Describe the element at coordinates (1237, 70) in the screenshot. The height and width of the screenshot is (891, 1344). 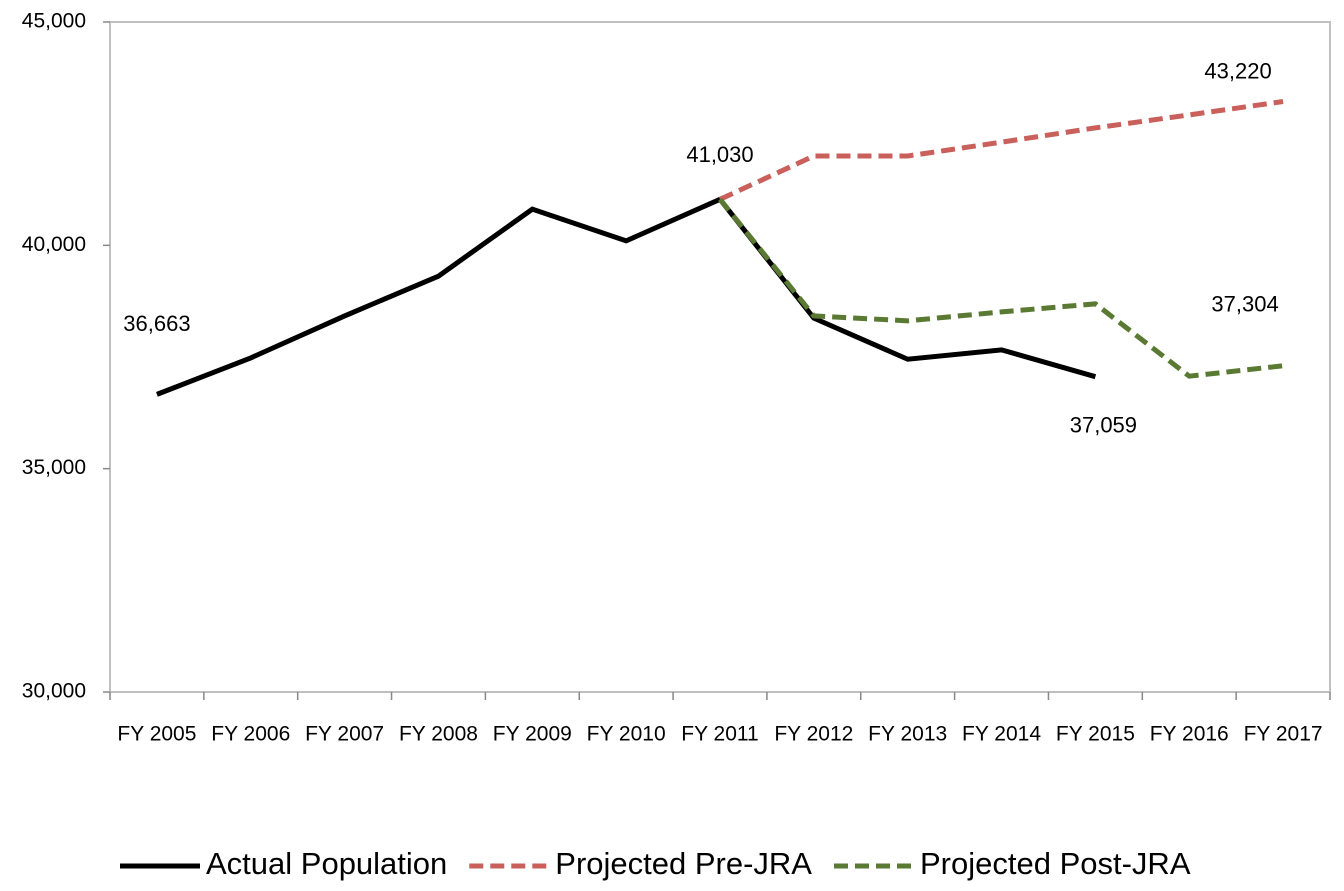
I see `data-label: 43,220` at that location.